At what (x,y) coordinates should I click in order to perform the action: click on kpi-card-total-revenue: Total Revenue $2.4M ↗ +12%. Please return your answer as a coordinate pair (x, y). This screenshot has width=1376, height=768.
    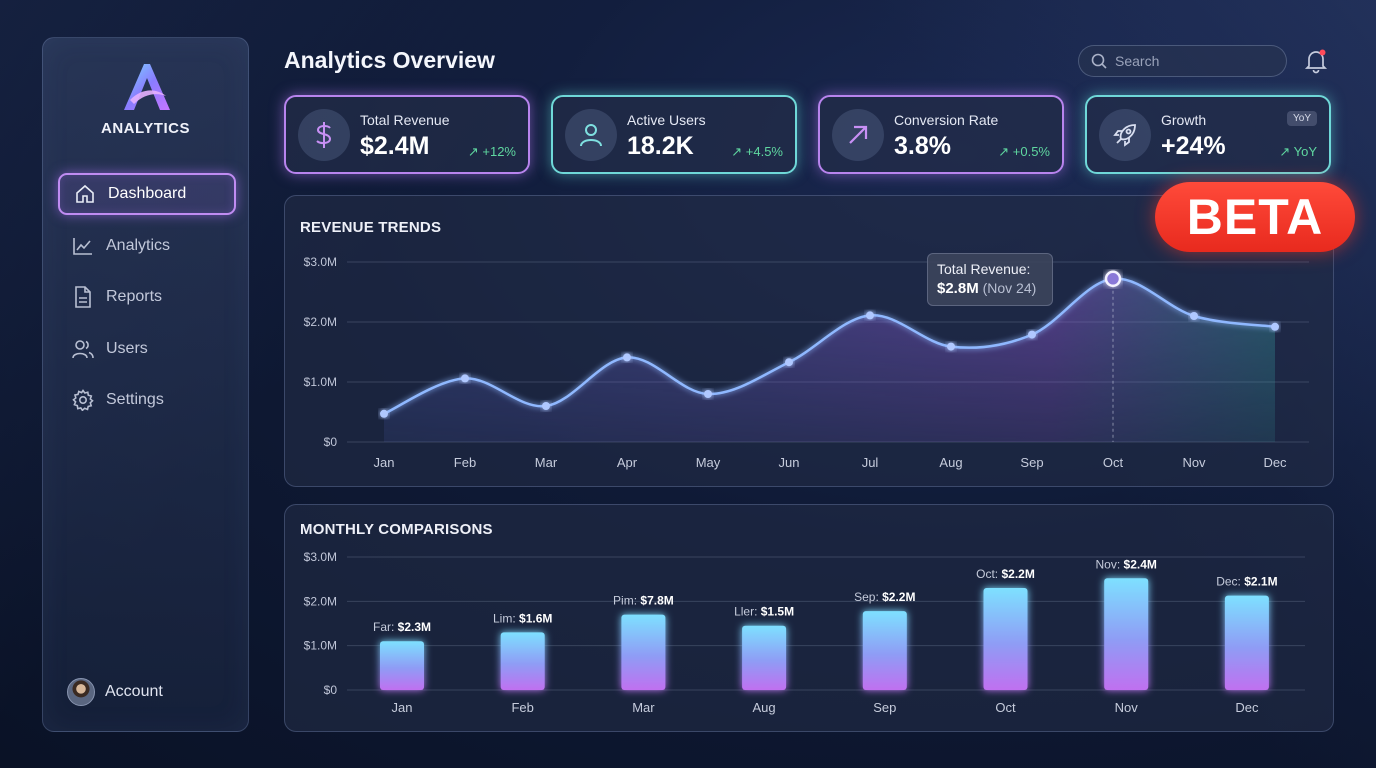
    Looking at the image, I should click on (407, 134).